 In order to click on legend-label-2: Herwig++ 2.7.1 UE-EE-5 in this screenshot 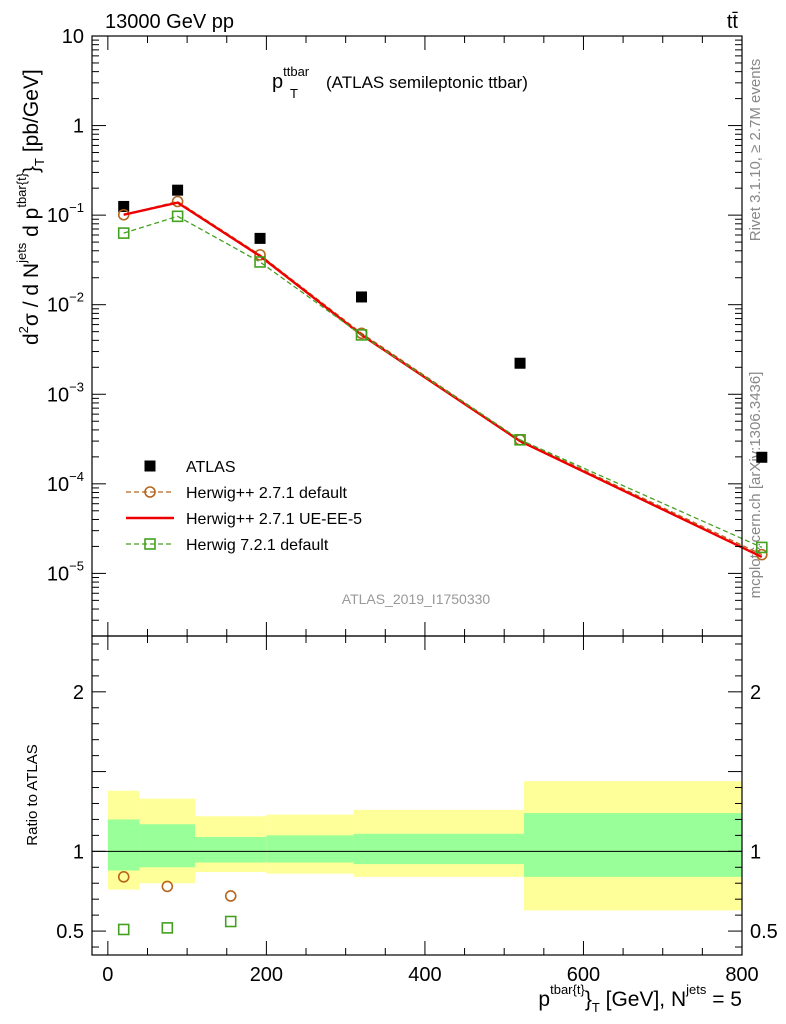, I will do `click(274, 519)`.